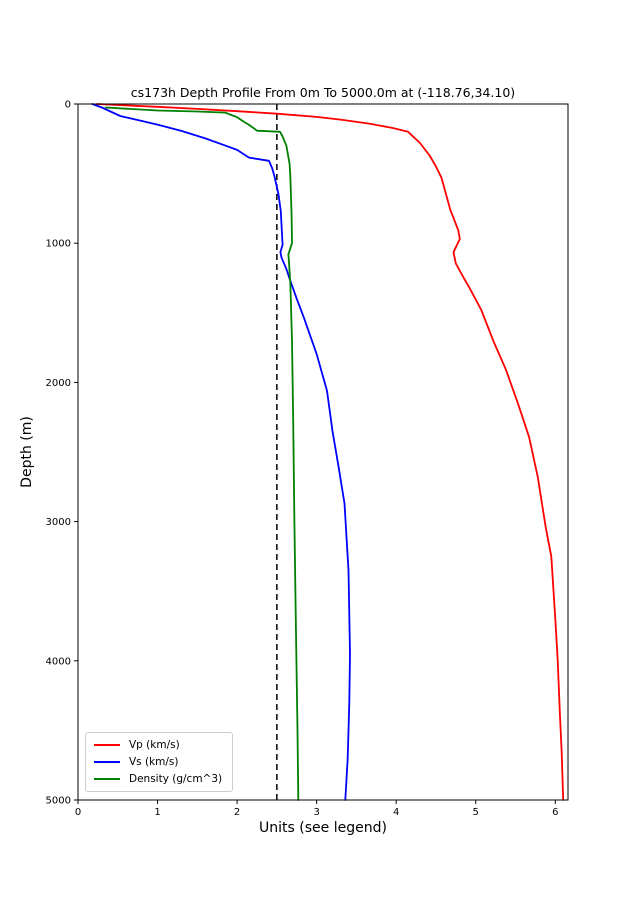 The height and width of the screenshot is (900, 630). Describe the element at coordinates (107, 745) in the screenshot. I see `vp-line-swatch` at that location.